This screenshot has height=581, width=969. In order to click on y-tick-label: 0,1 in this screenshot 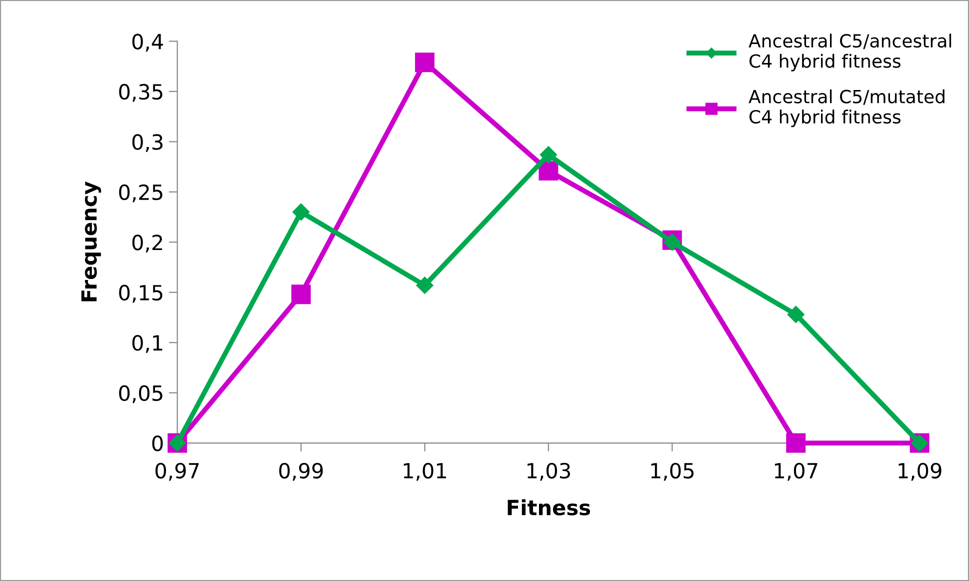, I will do `click(147, 344)`.